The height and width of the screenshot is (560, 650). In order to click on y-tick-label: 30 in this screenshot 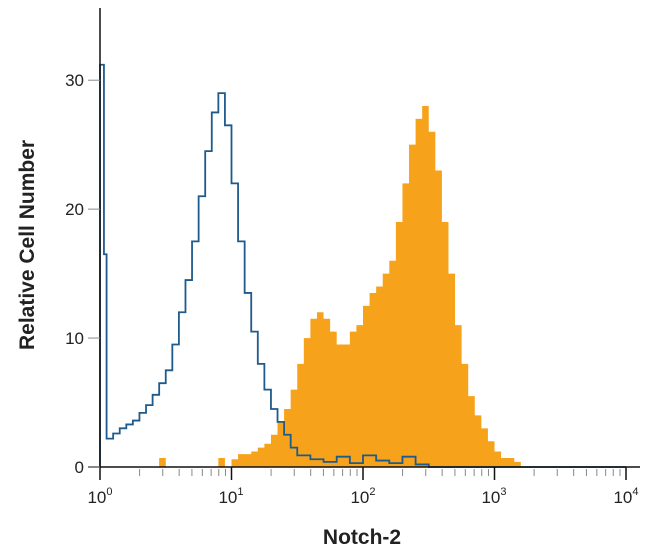, I will do `click(74, 80)`.